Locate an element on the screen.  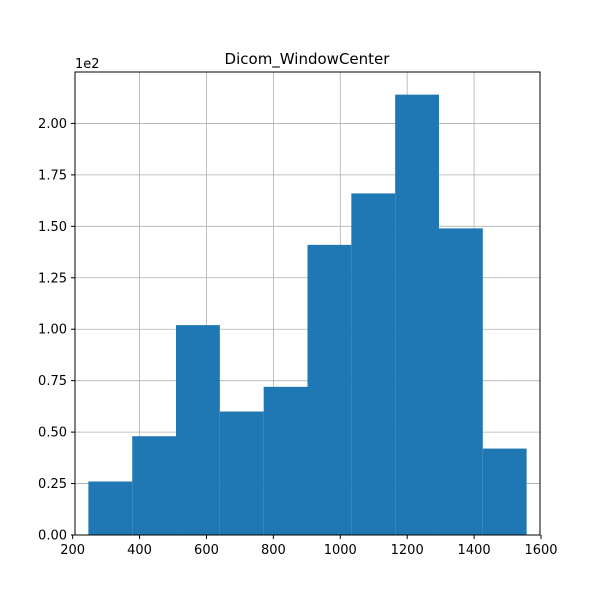
x-tick-label: 1600 is located at coordinates (540, 550).